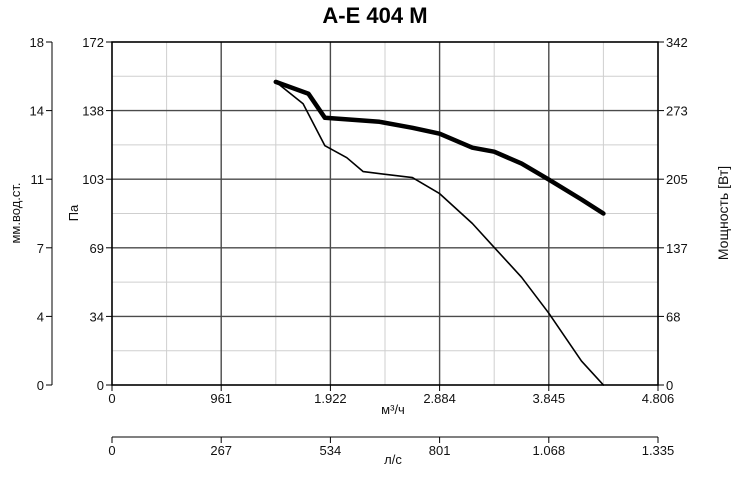 Image resolution: width=750 pixels, height=487 pixels. Describe the element at coordinates (330, 398) in the screenshot. I see `x-tick-label: 1.922` at that location.